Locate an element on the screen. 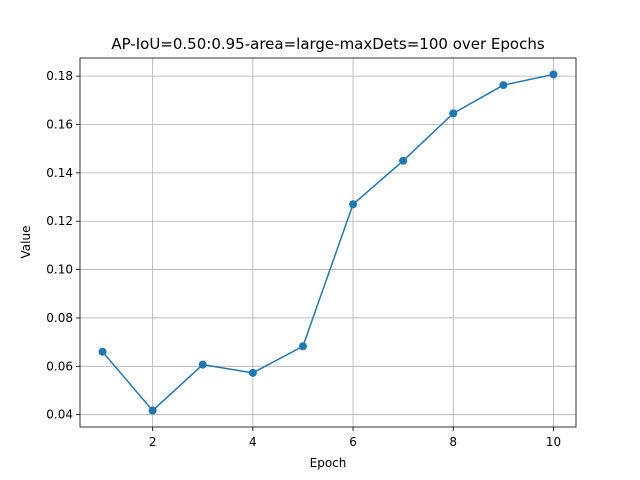  y-axis-label: Value is located at coordinates (26, 242).